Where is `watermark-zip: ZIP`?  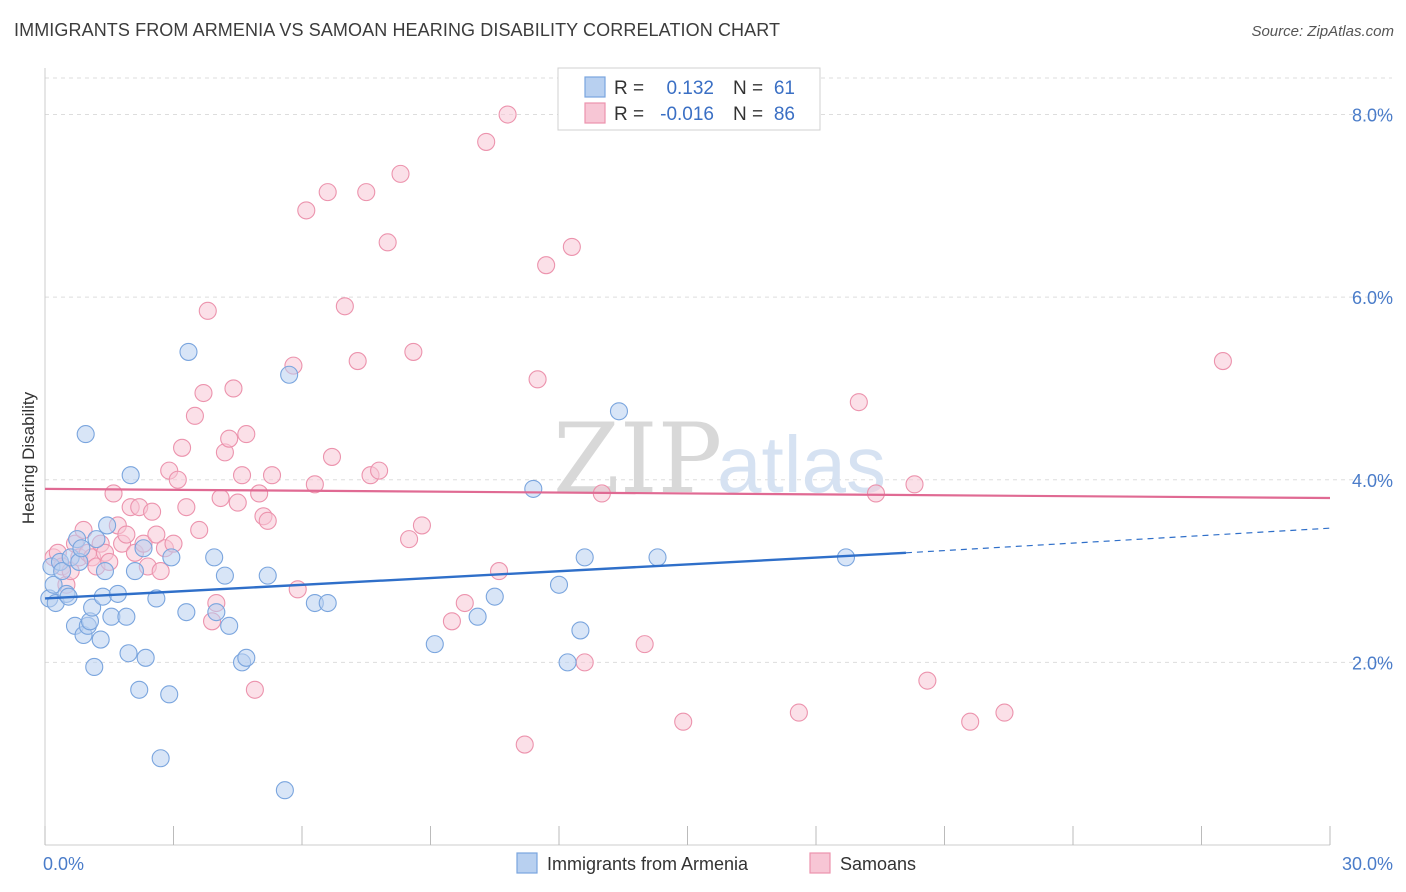 watermark-zip: ZIP is located at coordinates (637, 459).